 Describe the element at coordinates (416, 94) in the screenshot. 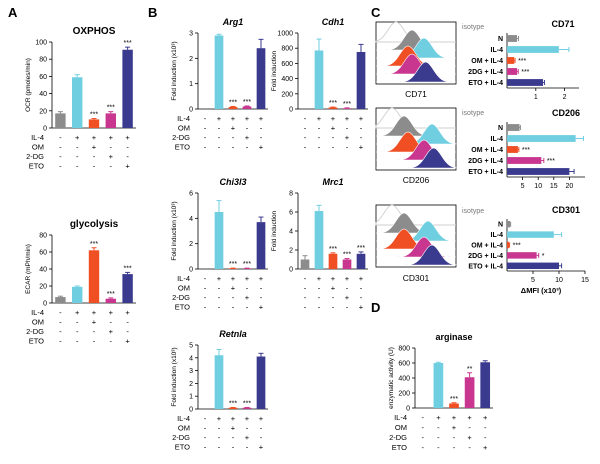

I see `histogram-axis-label: CD71` at that location.